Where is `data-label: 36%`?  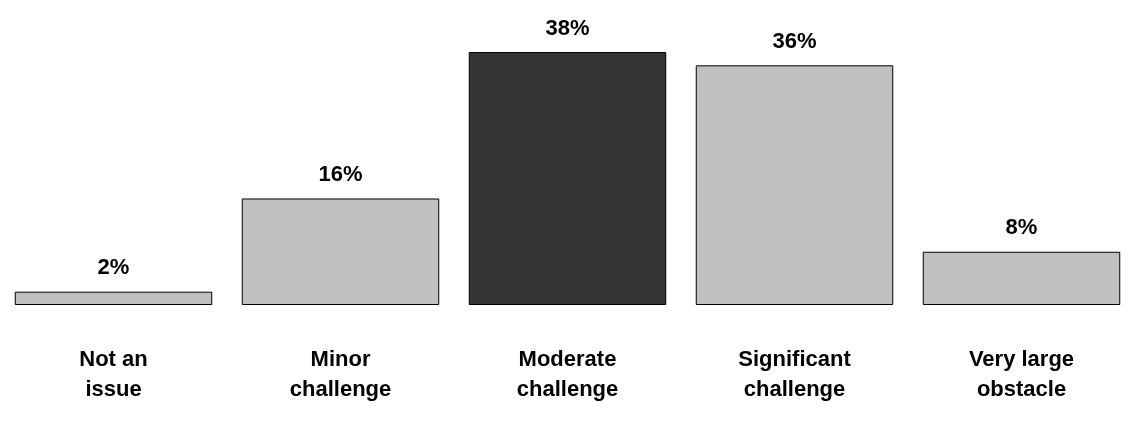 data-label: 36% is located at coordinates (794, 40).